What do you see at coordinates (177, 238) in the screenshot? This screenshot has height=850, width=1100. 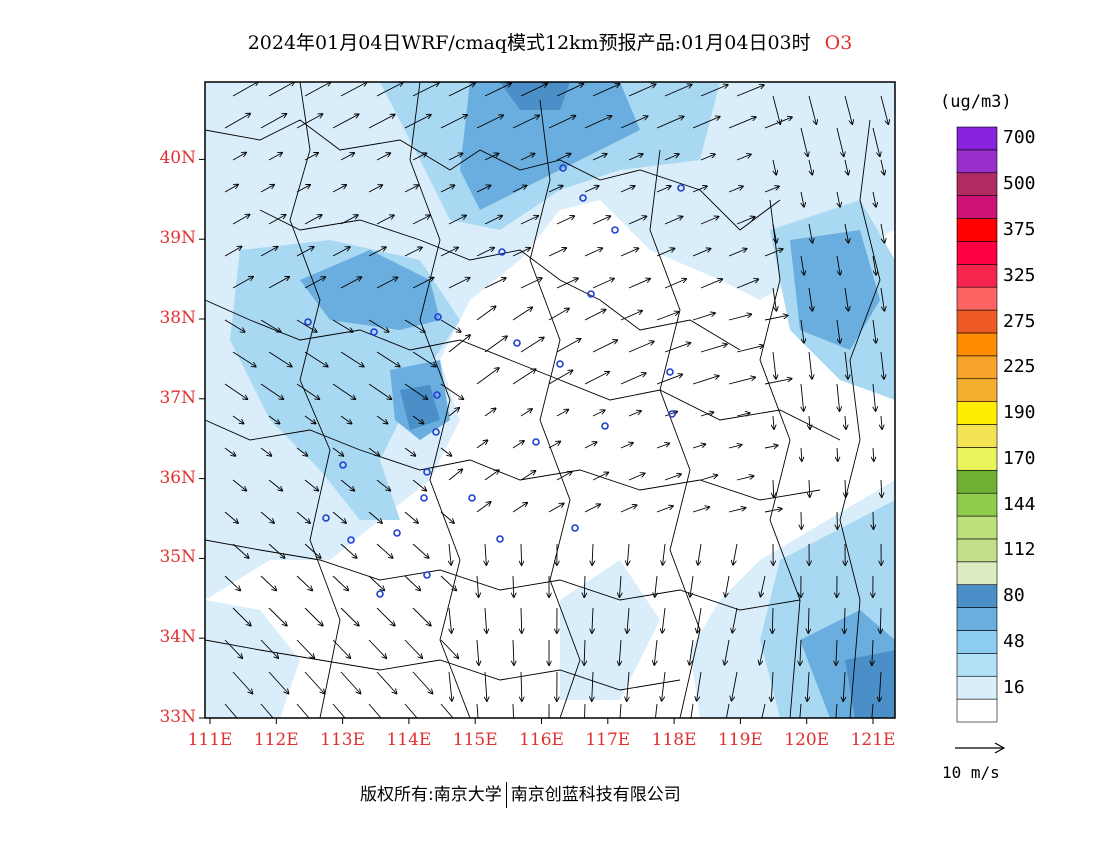 I see `lat-tick-label: 39N` at bounding box center [177, 238].